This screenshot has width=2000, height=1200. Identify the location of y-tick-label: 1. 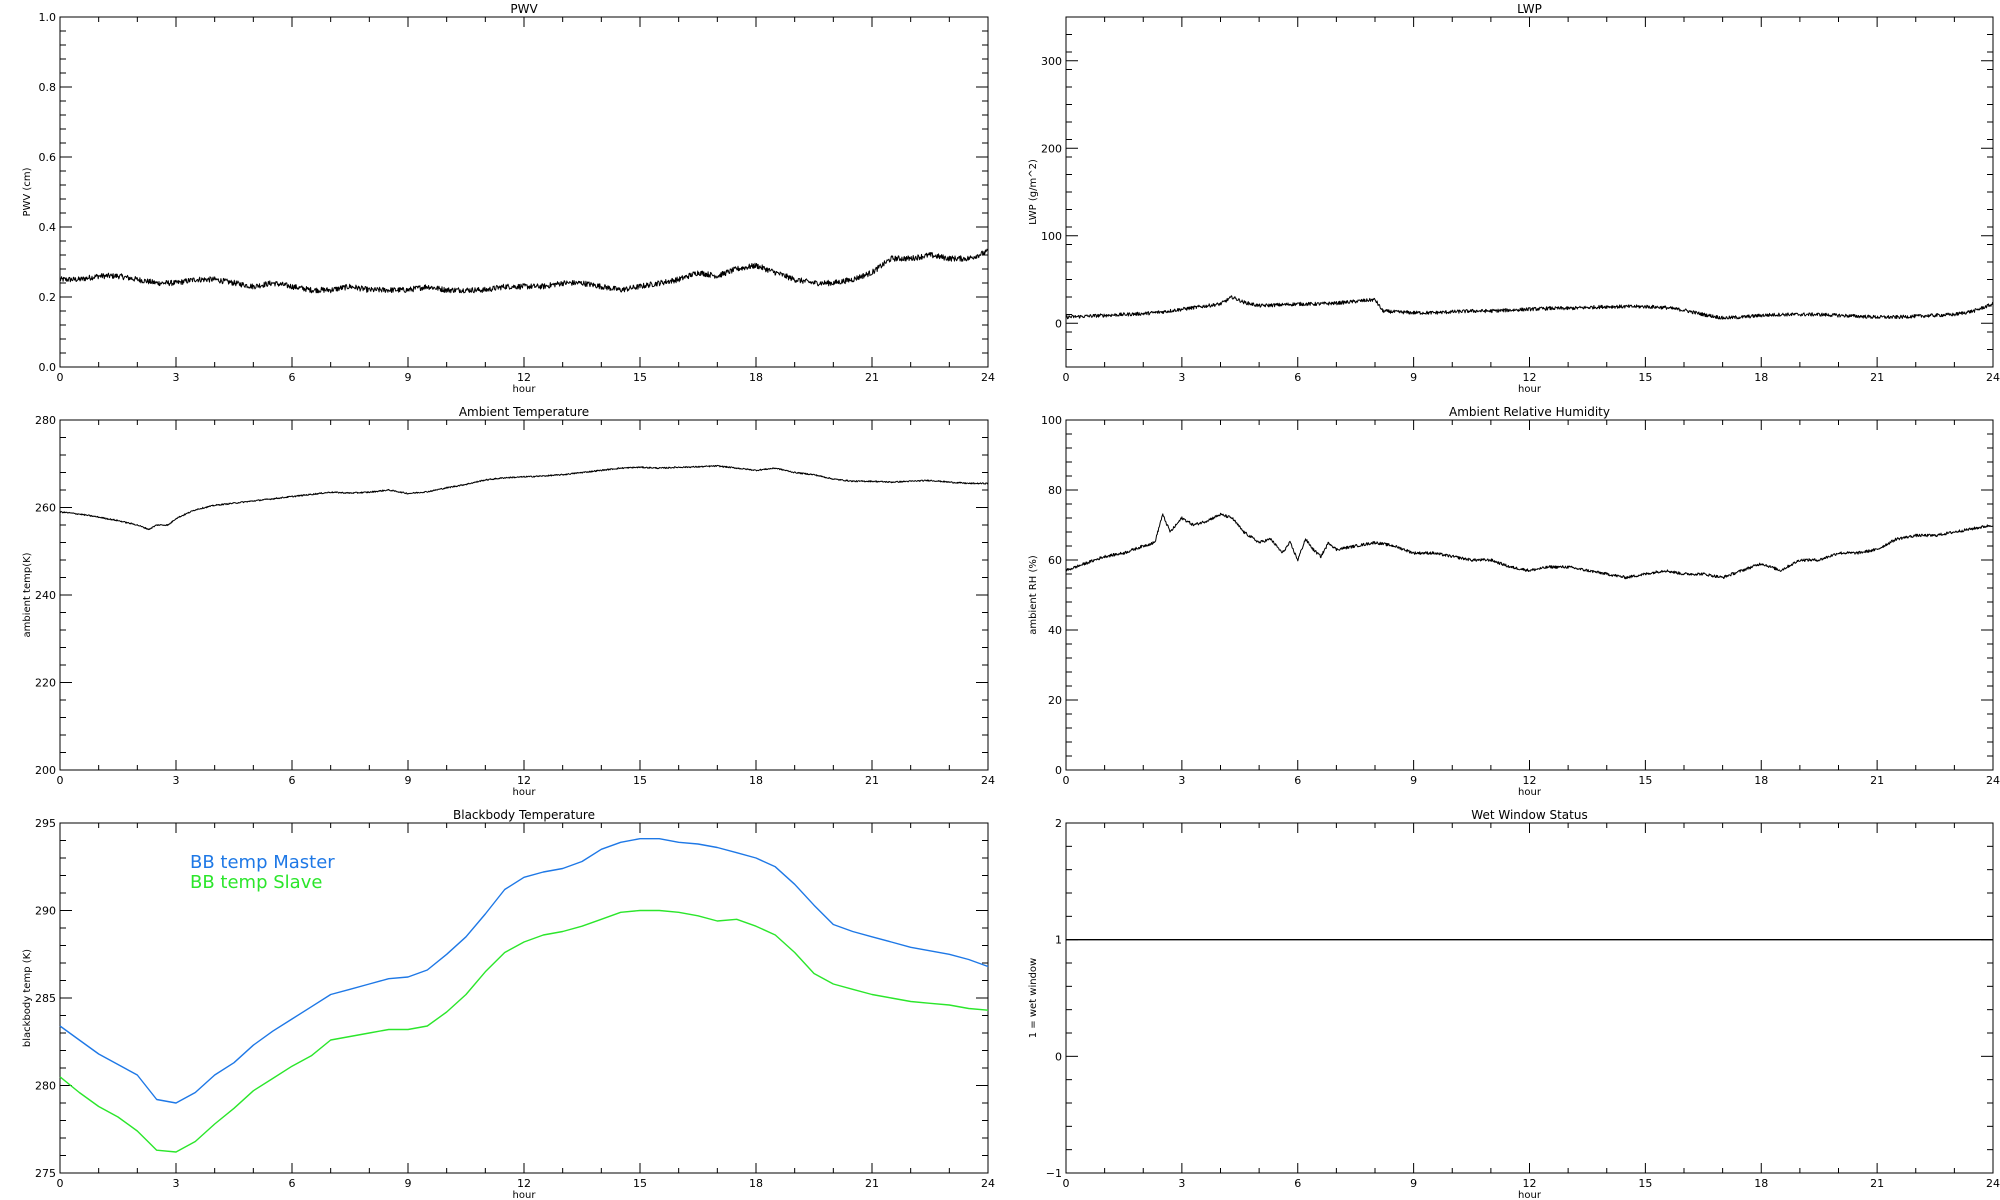
(1058, 940).